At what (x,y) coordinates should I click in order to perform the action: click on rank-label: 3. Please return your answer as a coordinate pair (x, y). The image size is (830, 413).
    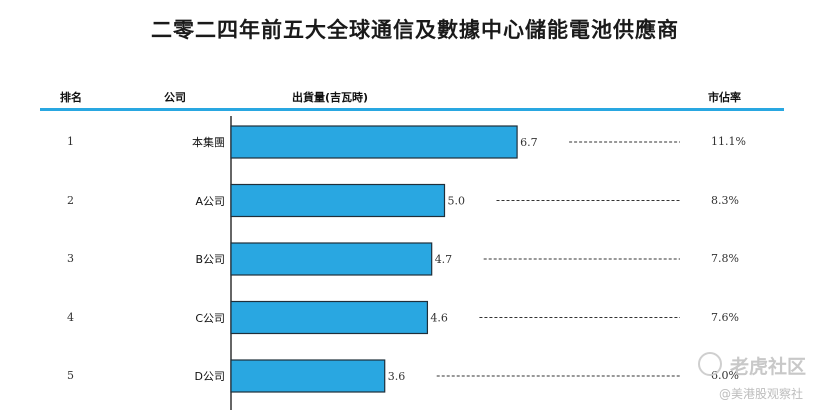
    Looking at the image, I should click on (70, 258).